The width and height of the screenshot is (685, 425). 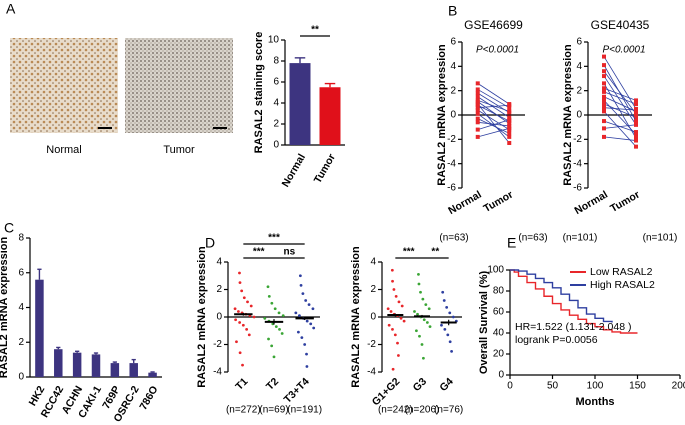 I want to click on y-tick-label: 2, so click(x=276, y=124).